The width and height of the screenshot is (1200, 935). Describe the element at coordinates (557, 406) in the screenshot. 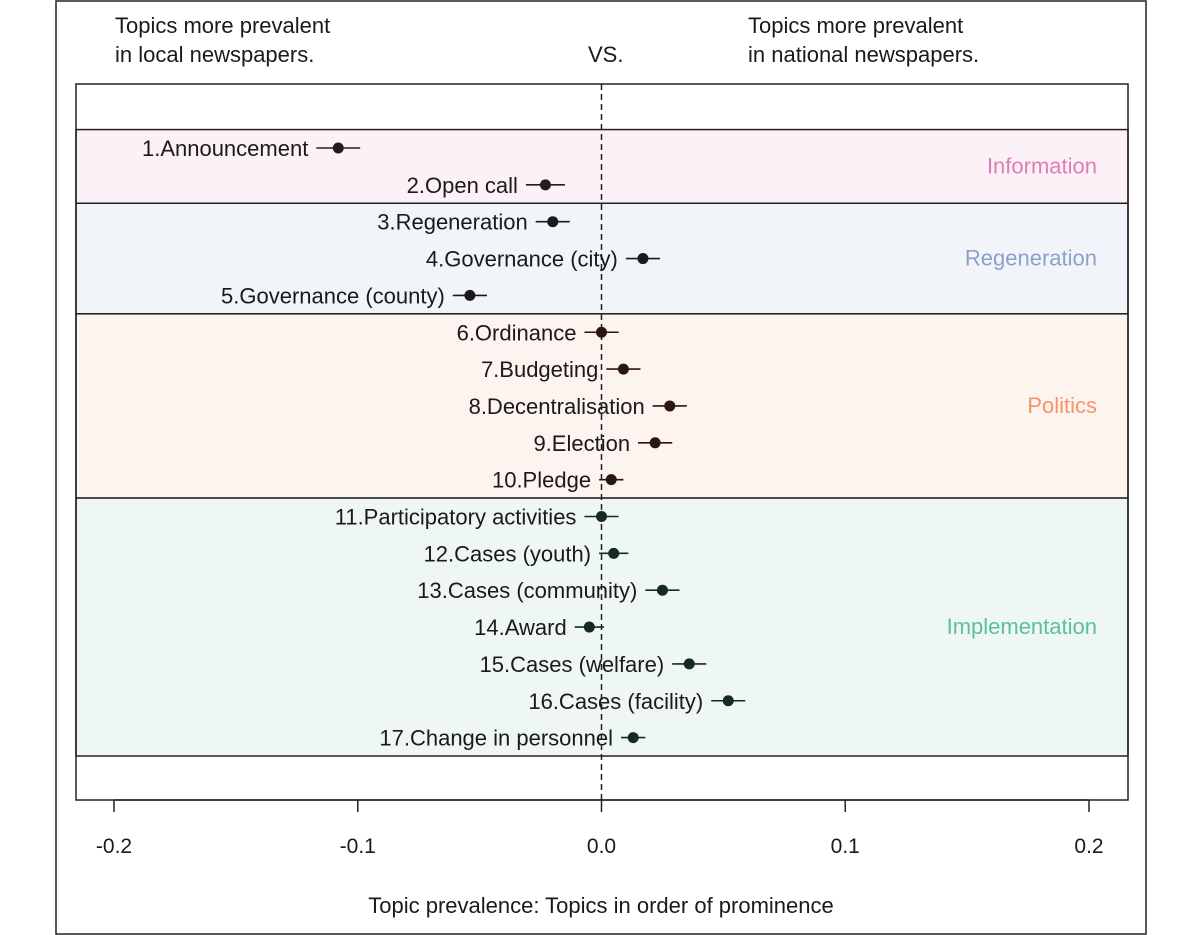

I see `topic-label: 8.Decentralisation` at that location.